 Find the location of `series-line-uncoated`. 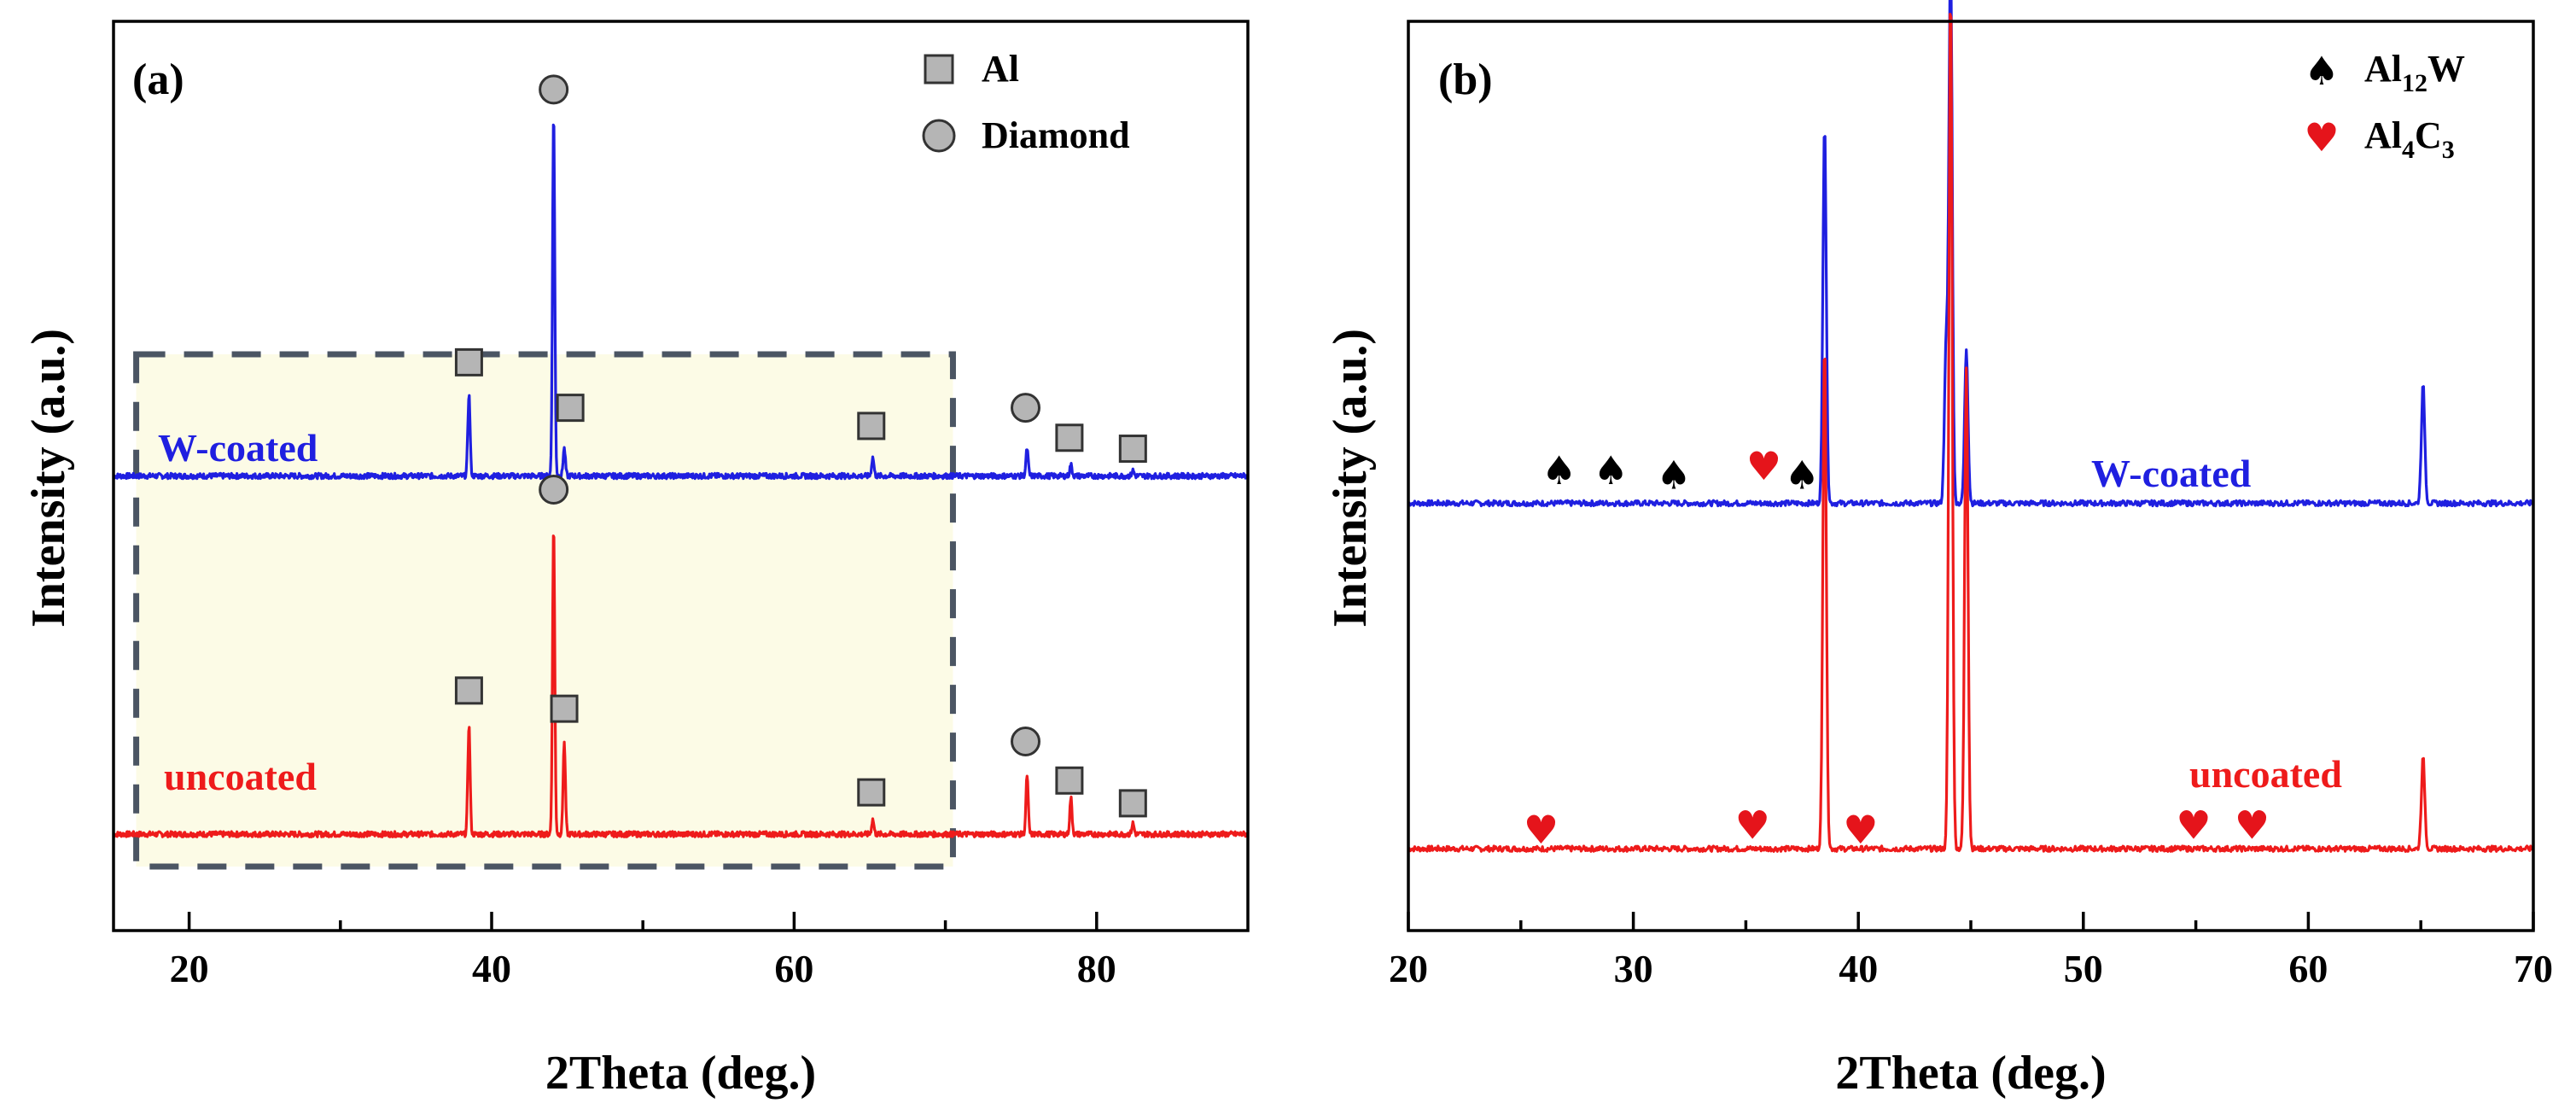

series-line-uncoated is located at coordinates (681, 686).